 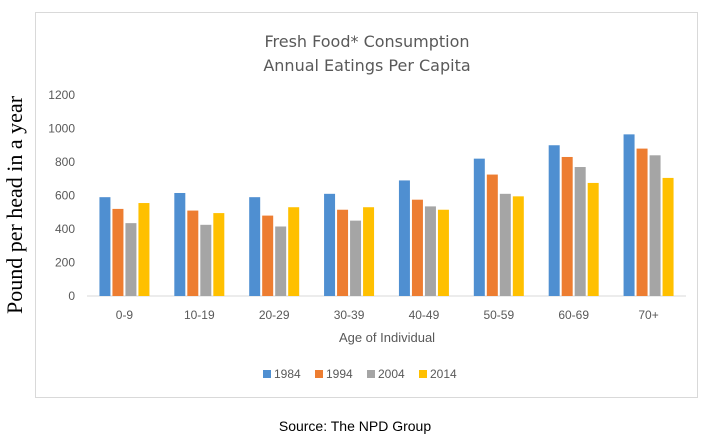 What do you see at coordinates (199, 315) in the screenshot?
I see `x-tick-label: 10-19` at bounding box center [199, 315].